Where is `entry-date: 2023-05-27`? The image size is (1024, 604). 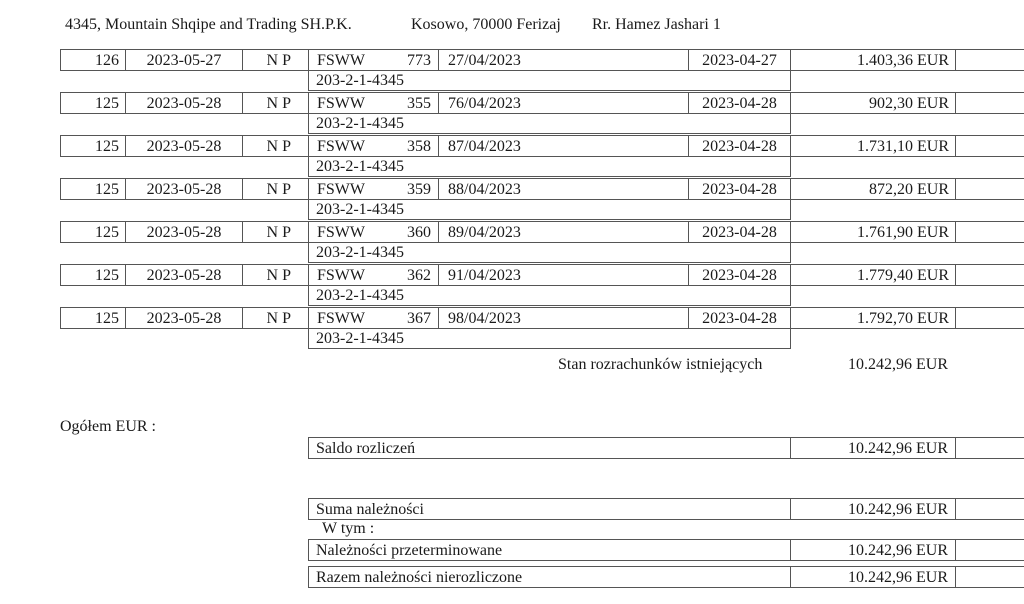 entry-date: 2023-05-27 is located at coordinates (184, 60).